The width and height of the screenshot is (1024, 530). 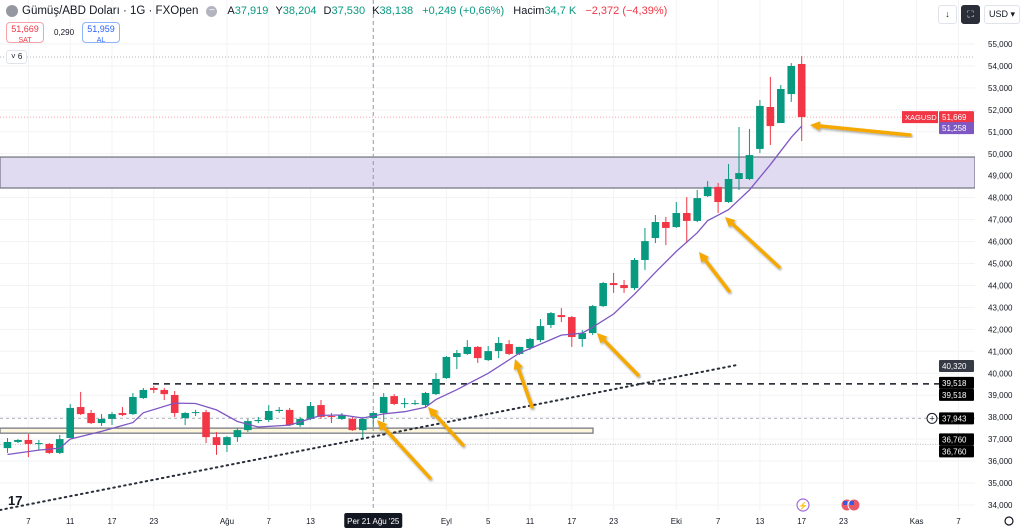 I want to click on price-tick-label: 49,000, so click(x=1000, y=176).